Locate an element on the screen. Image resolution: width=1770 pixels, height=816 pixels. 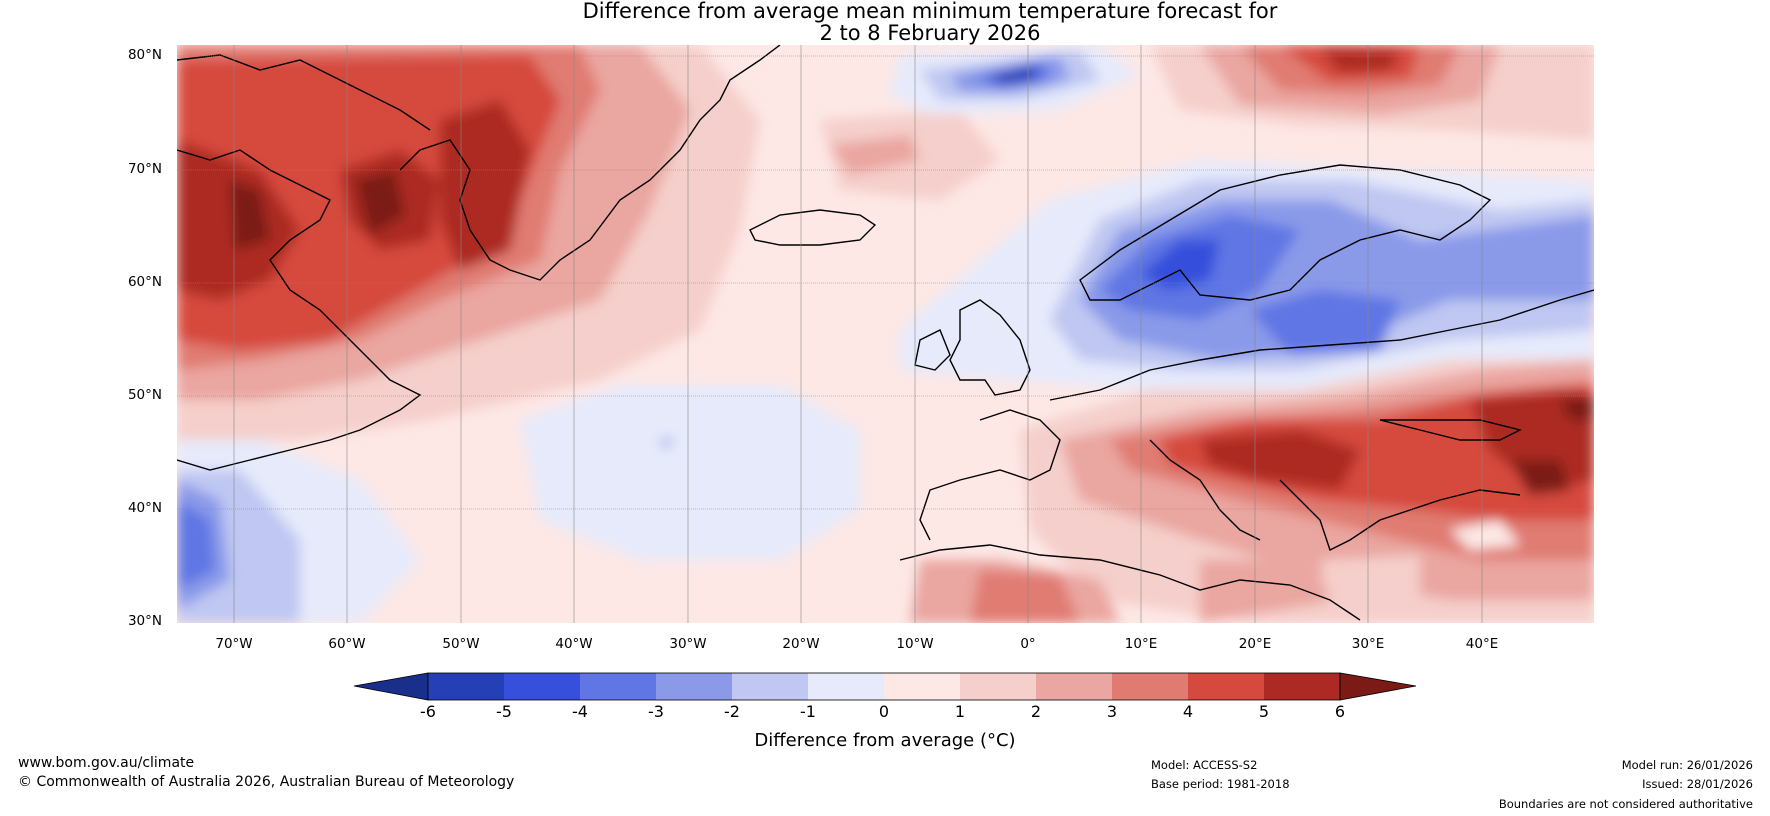
map-title-line-2: 2 to 8 February 2026 is located at coordinates (930, 33).